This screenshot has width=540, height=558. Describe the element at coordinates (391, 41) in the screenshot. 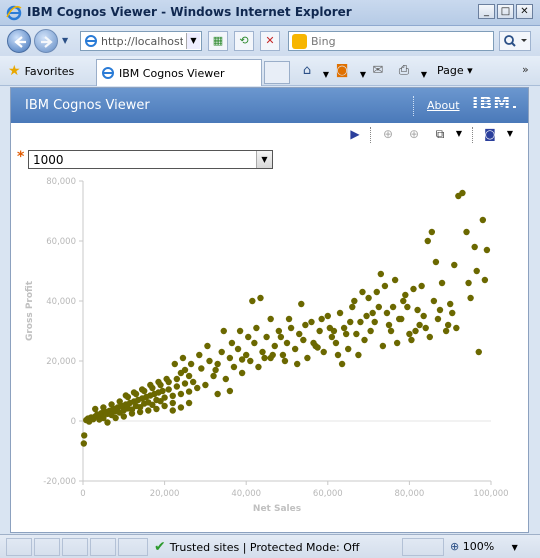

I see `search-input: Bing` at that location.